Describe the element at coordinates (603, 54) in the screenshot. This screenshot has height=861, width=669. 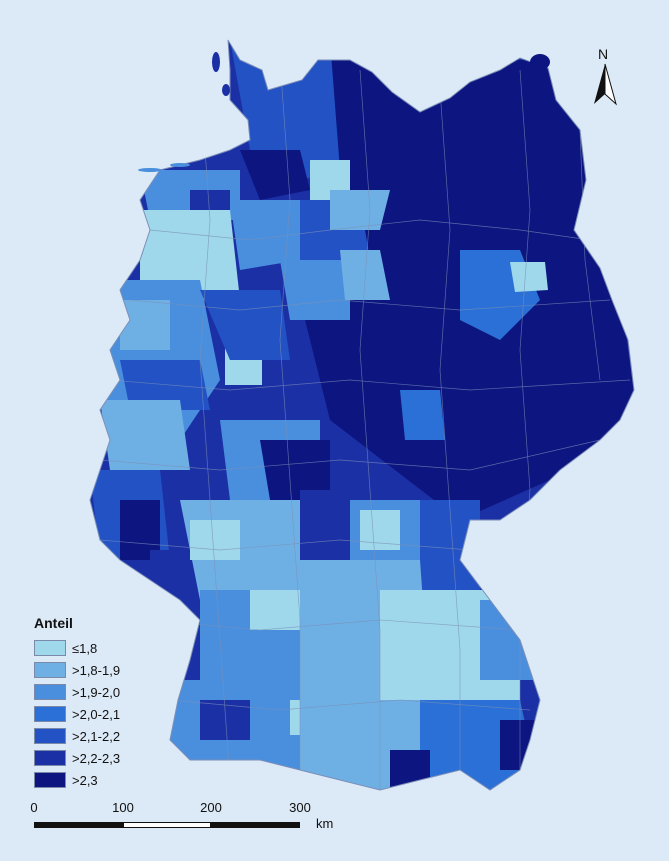
I see `north-label: N` at that location.